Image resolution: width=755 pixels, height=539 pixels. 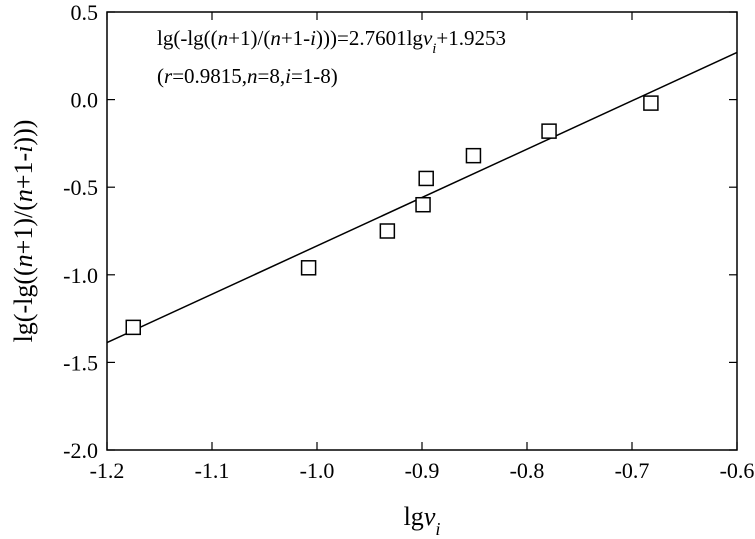 I want to click on y-tick-label: 0.0, so click(x=85, y=100).